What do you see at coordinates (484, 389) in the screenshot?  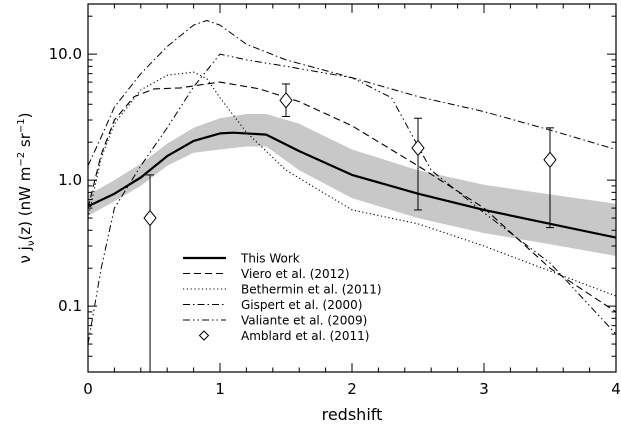 I see `x-tick-label-3: 3` at bounding box center [484, 389].